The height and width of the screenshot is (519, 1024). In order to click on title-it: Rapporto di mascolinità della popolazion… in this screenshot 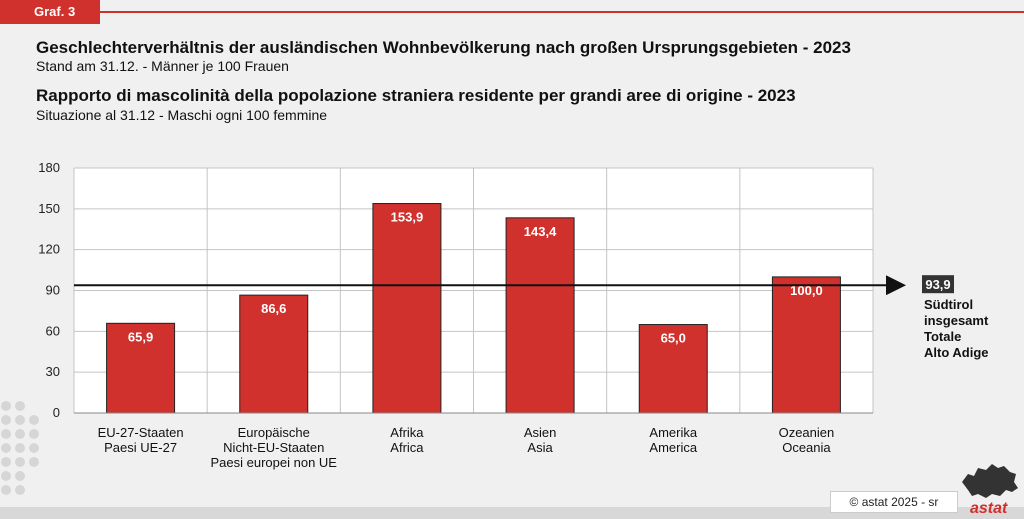, I will do `click(416, 95)`.